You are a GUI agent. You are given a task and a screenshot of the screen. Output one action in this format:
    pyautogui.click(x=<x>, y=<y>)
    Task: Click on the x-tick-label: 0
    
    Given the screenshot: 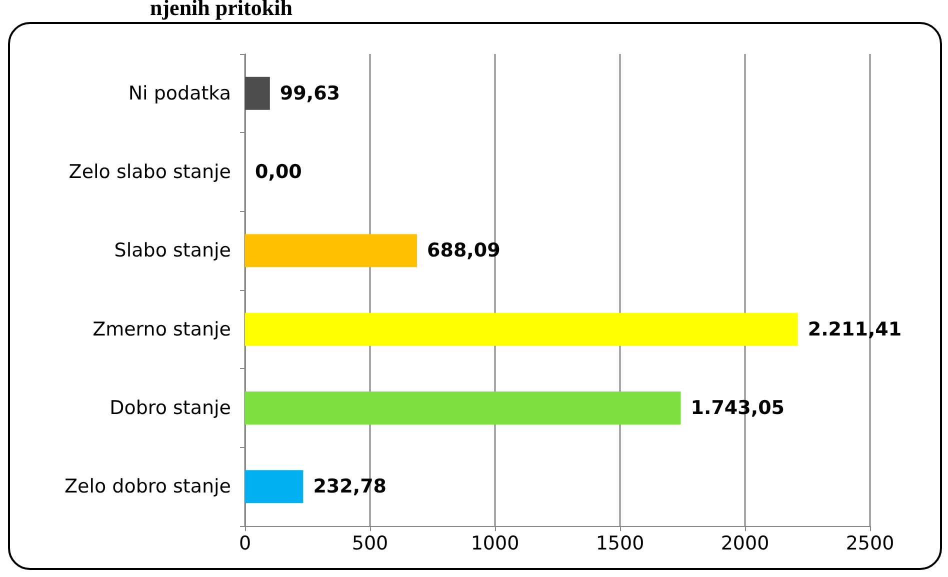 What is the action you would take?
    pyautogui.click(x=245, y=543)
    